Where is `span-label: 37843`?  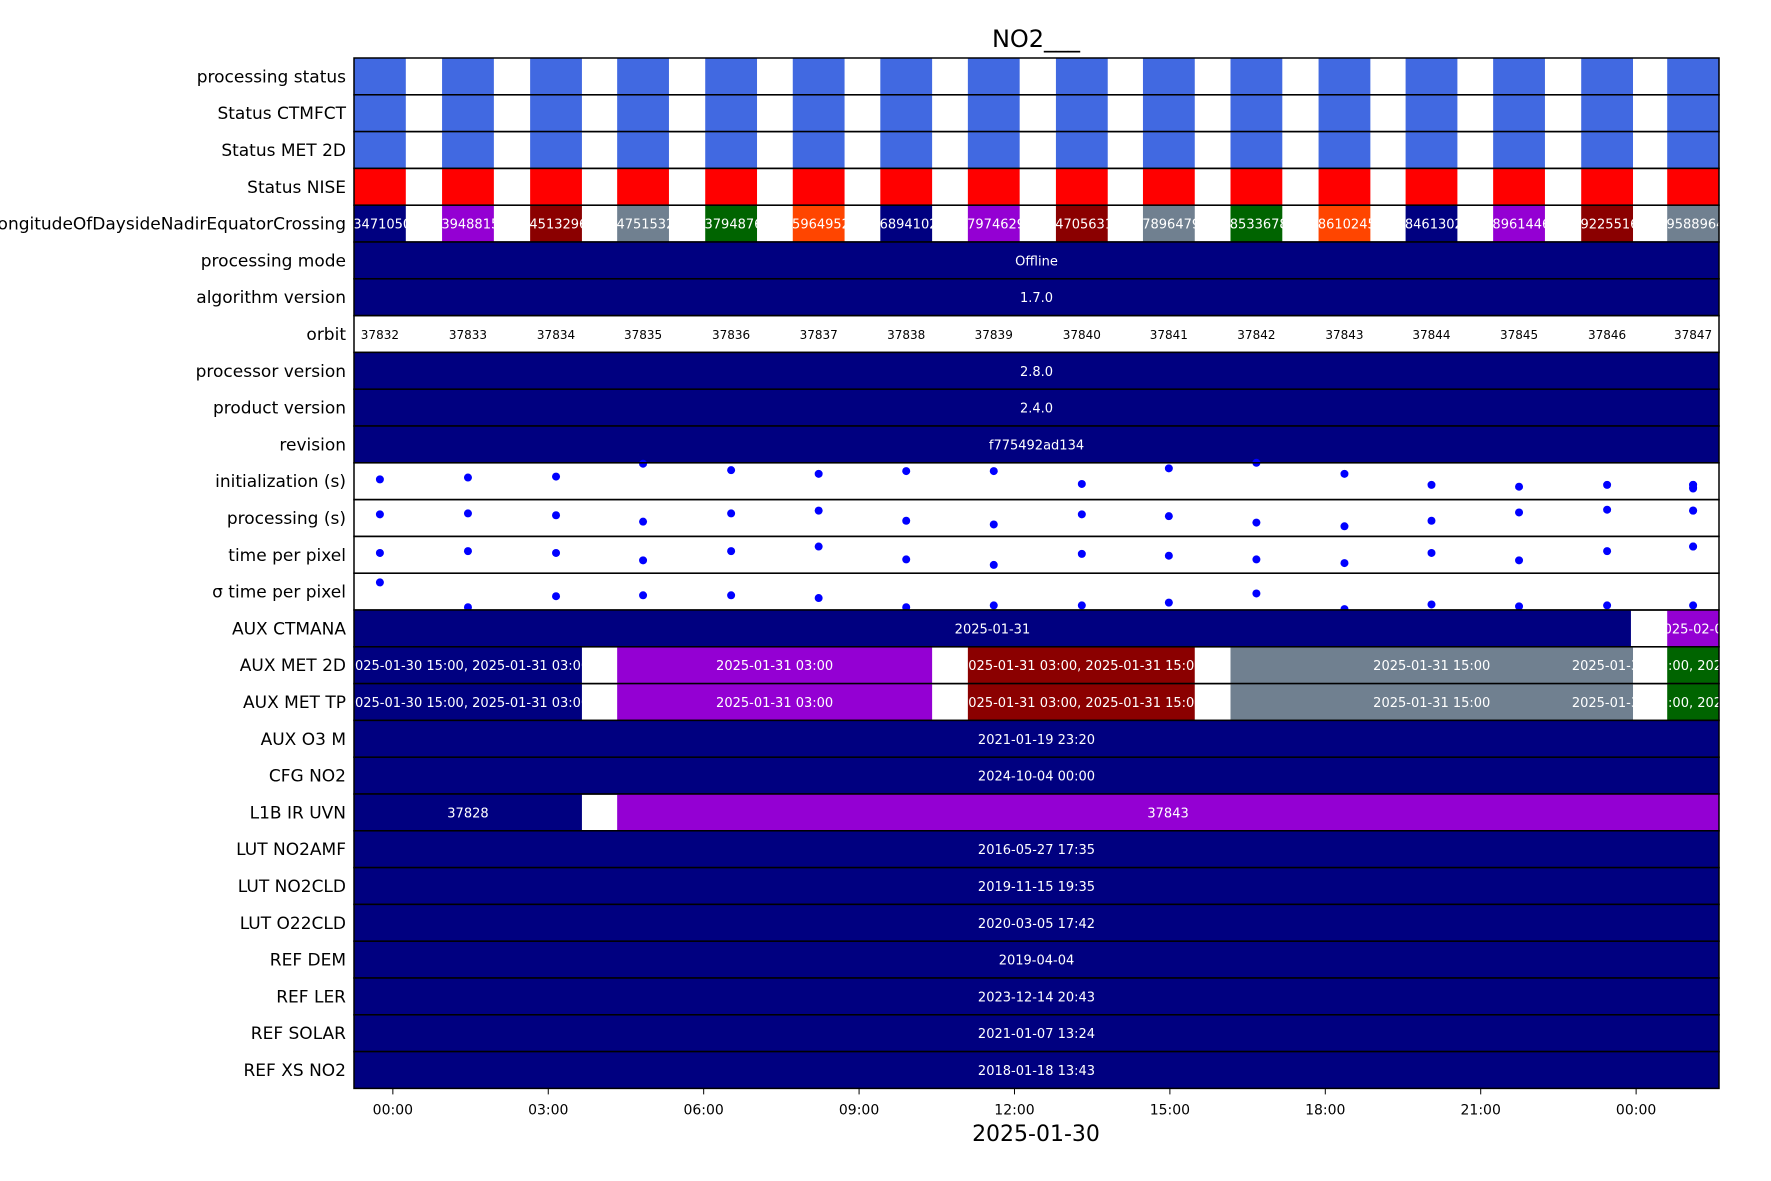 span-label: 37843 is located at coordinates (1167, 813).